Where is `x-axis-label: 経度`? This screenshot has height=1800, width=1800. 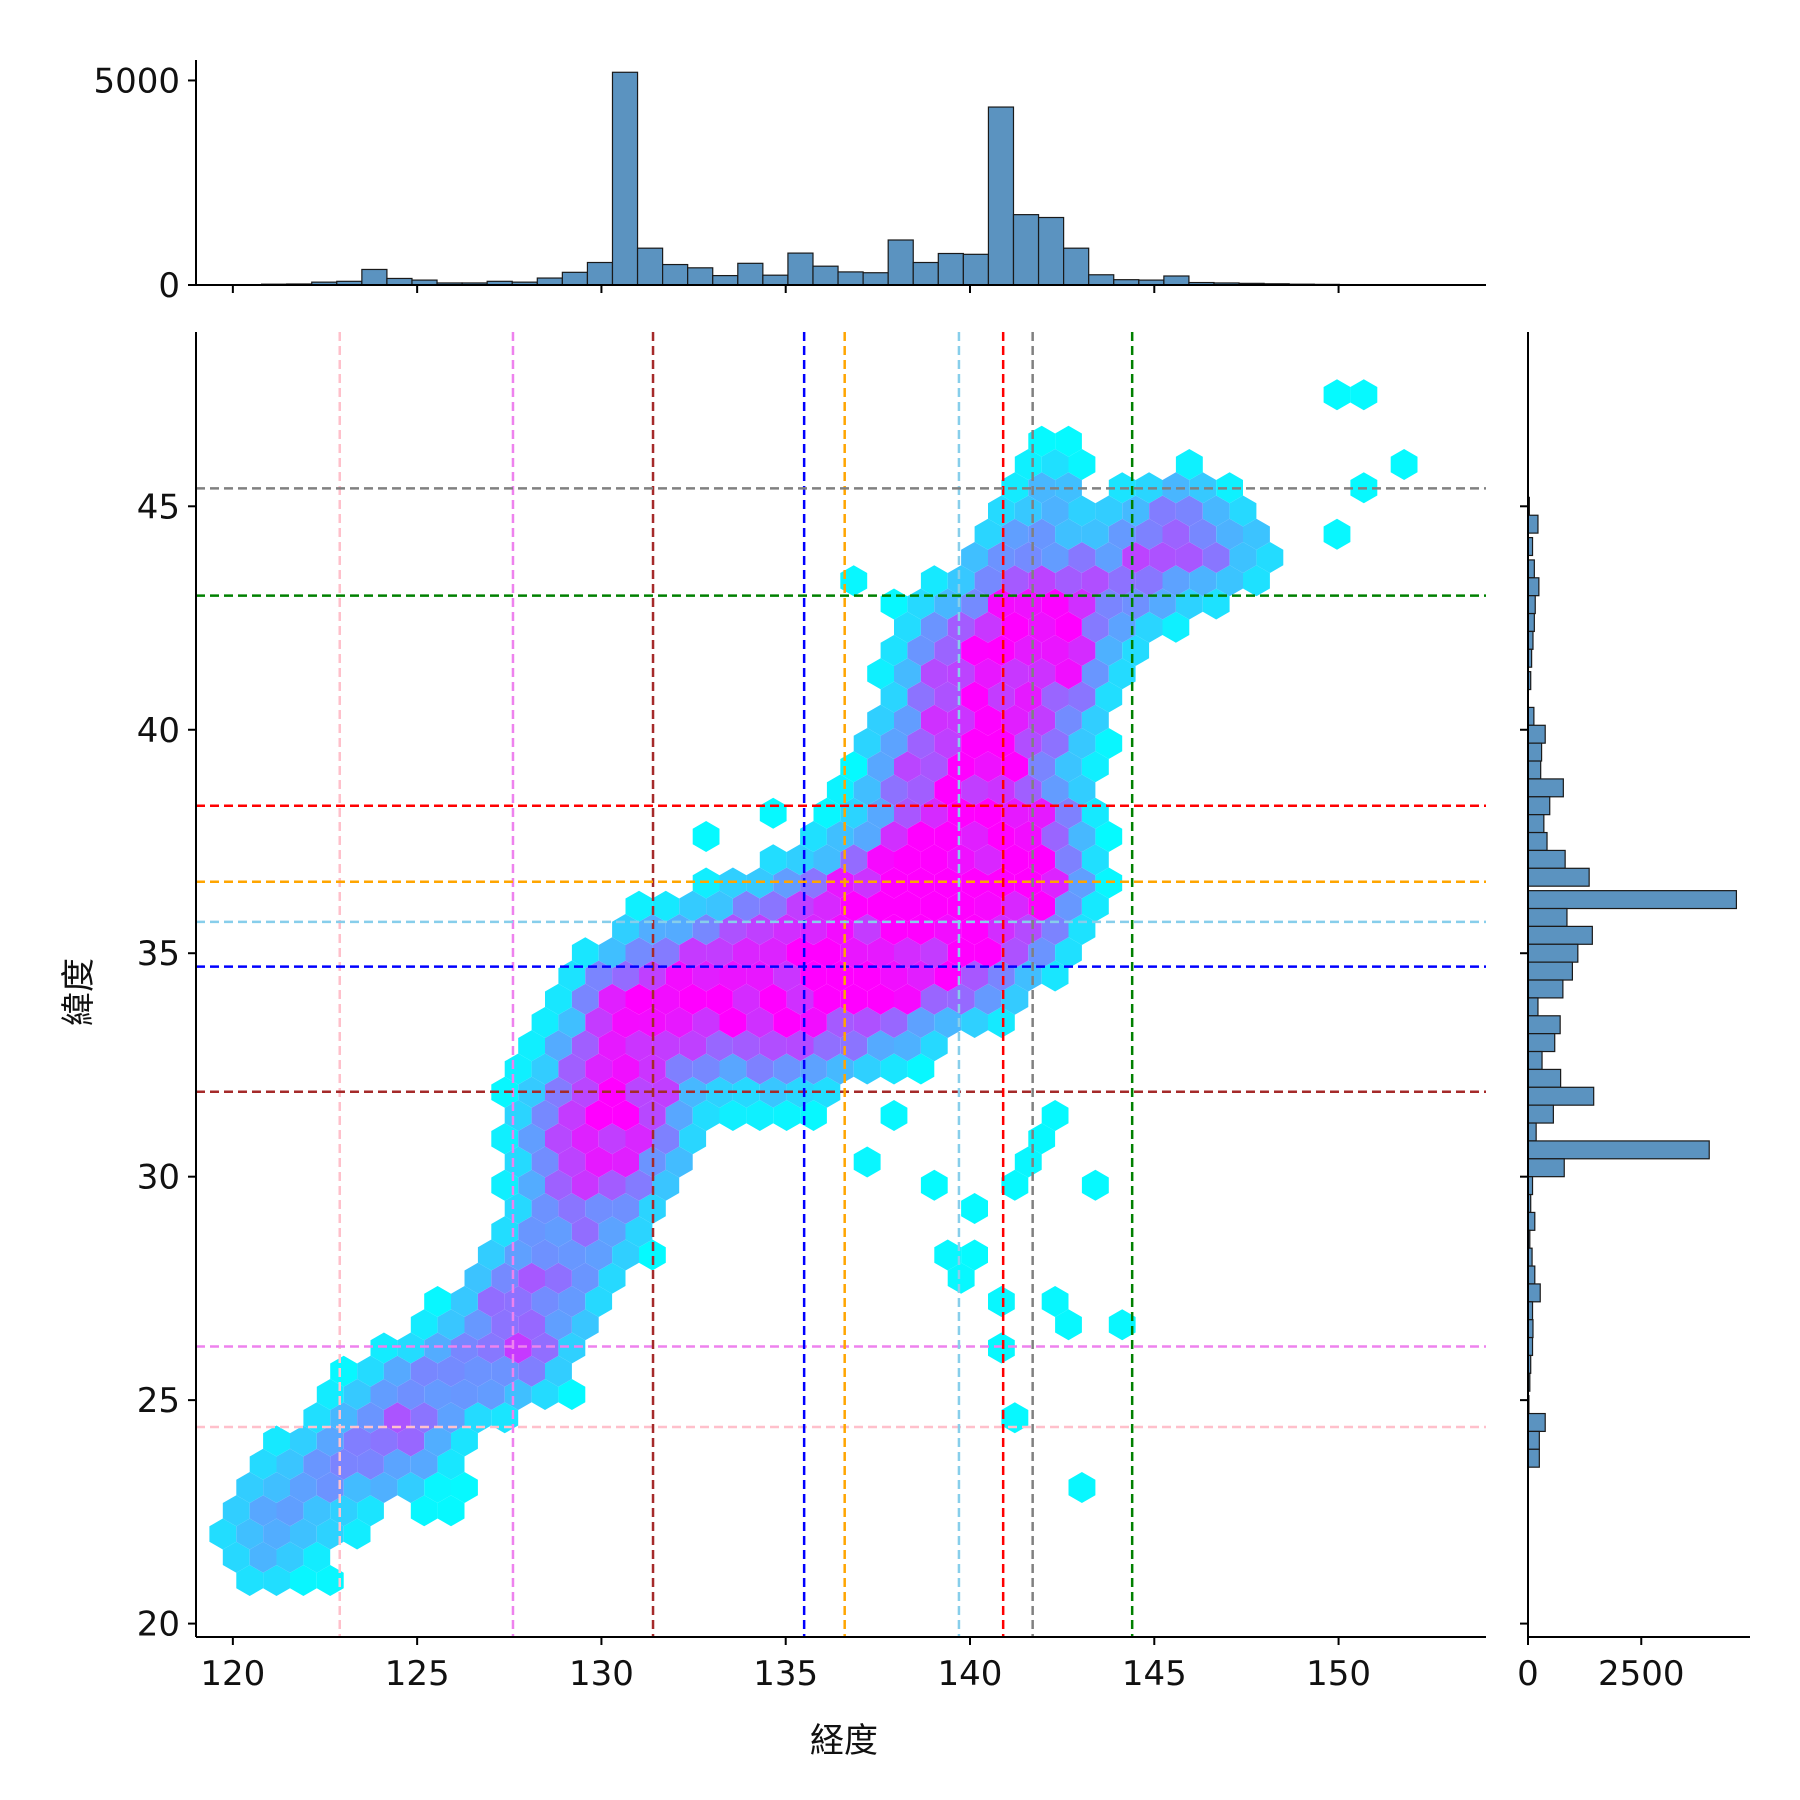 x-axis-label: 経度 is located at coordinates (844, 1741).